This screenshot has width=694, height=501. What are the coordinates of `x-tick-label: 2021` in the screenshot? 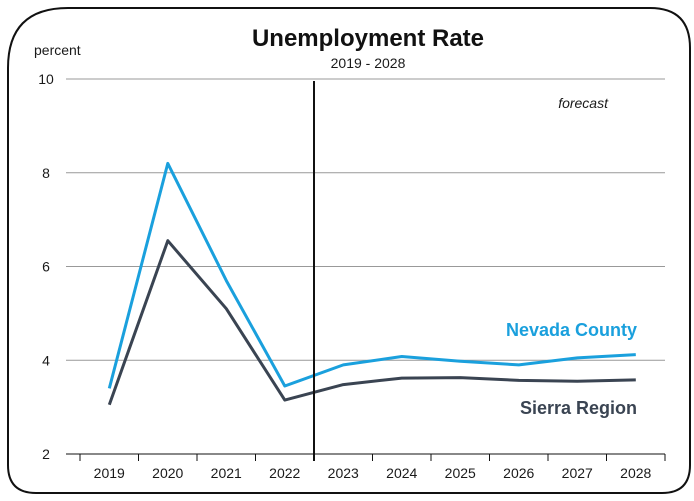 It's located at (226, 473).